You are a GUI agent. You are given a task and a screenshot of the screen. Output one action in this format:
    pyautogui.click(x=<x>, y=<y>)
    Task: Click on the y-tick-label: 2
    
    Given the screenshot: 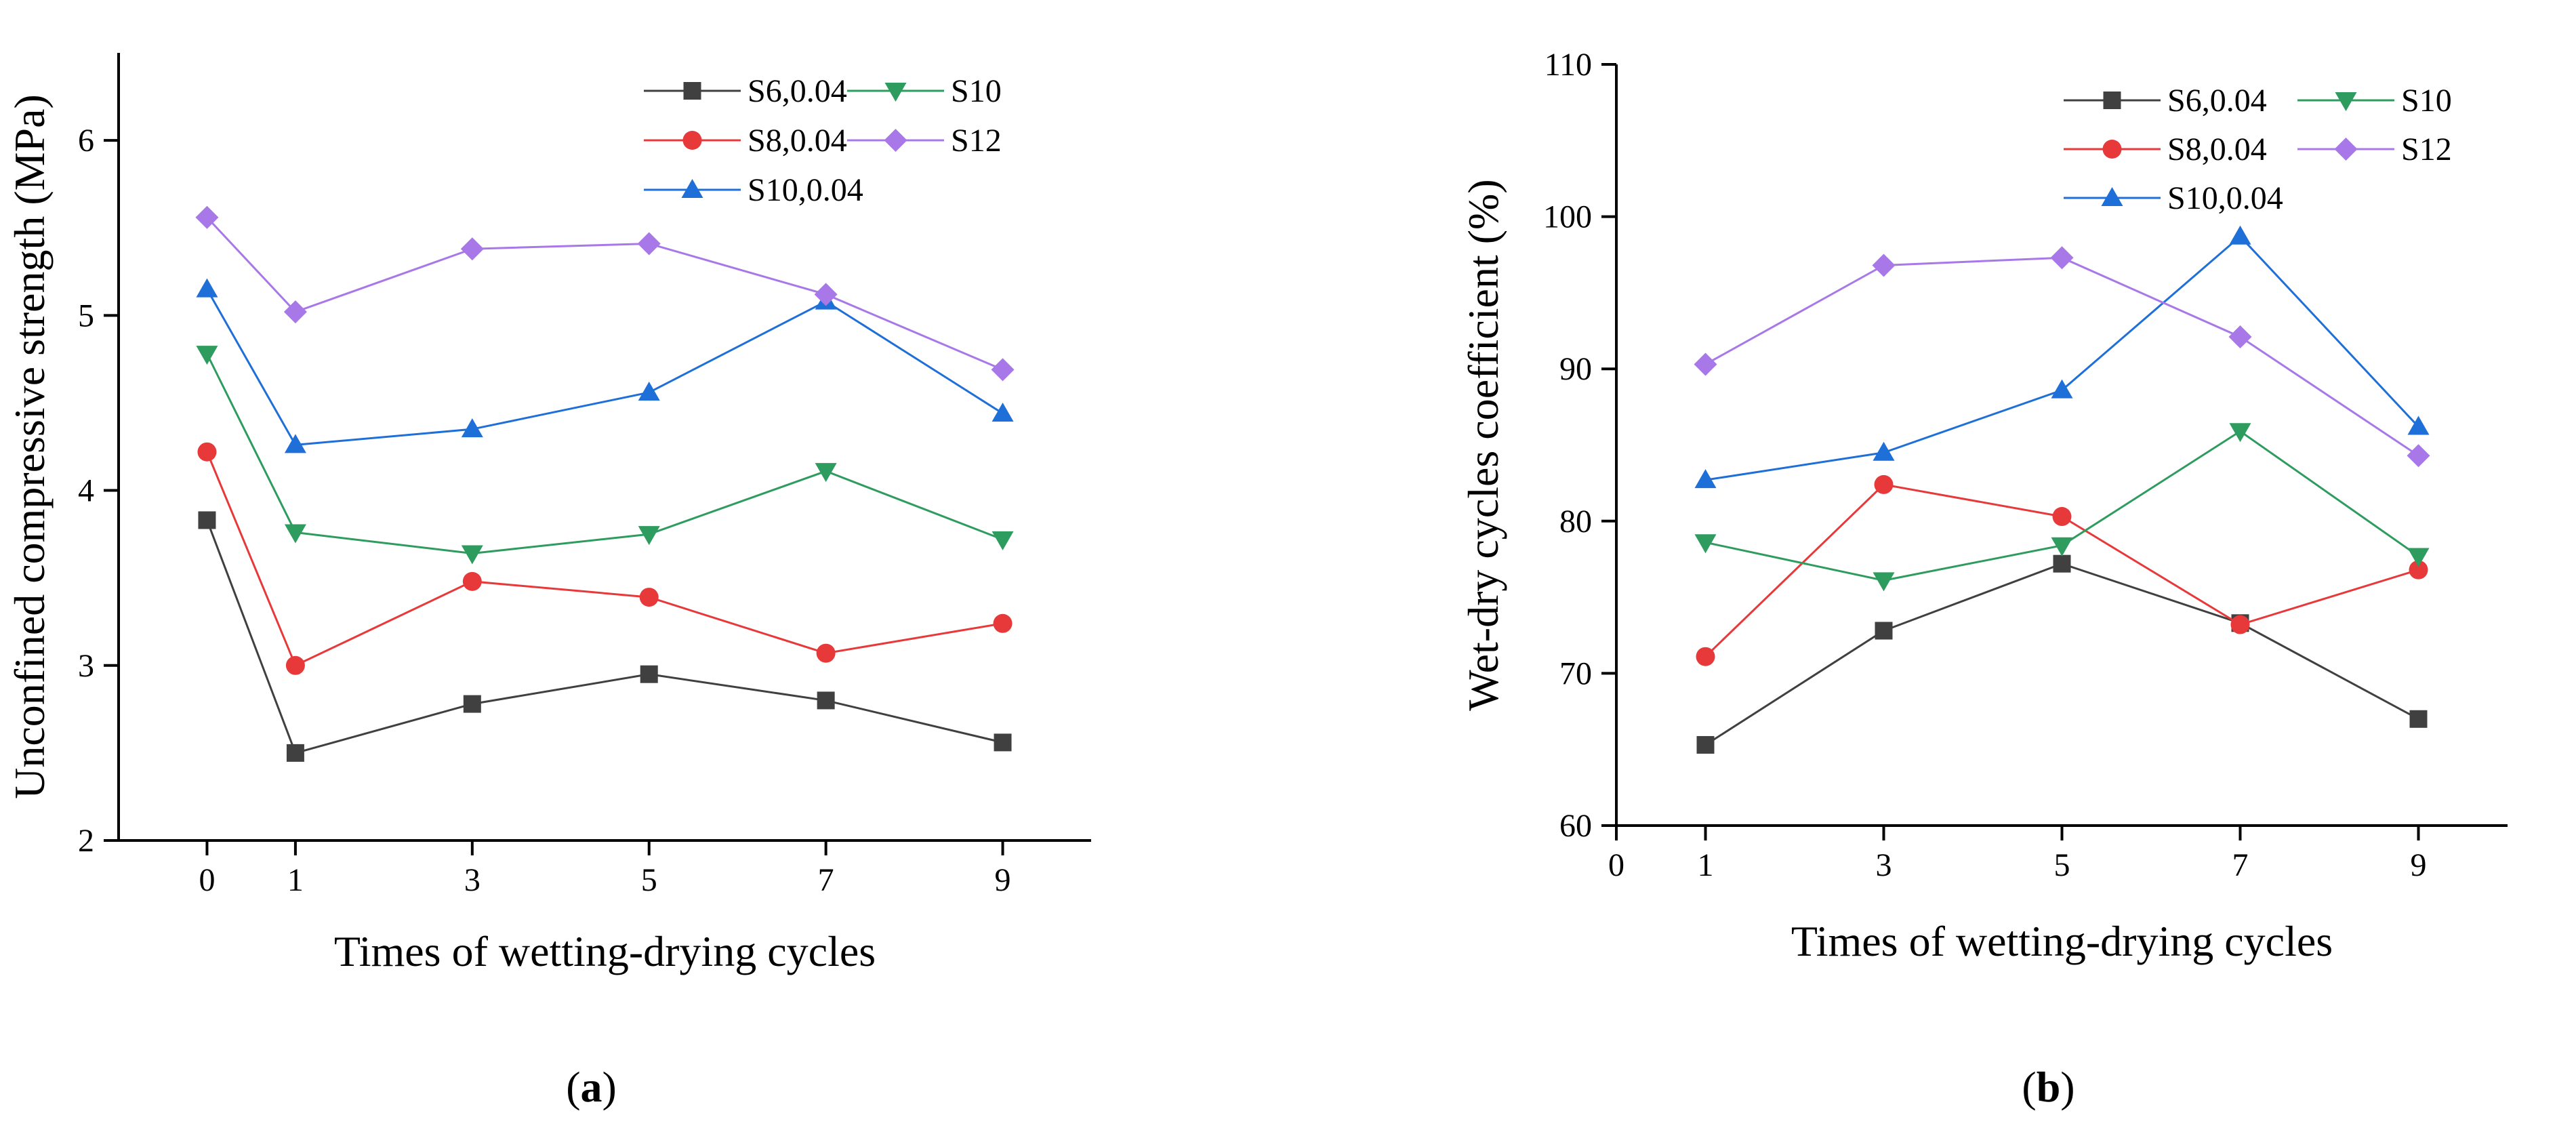 What is the action you would take?
    pyautogui.click(x=86, y=841)
    